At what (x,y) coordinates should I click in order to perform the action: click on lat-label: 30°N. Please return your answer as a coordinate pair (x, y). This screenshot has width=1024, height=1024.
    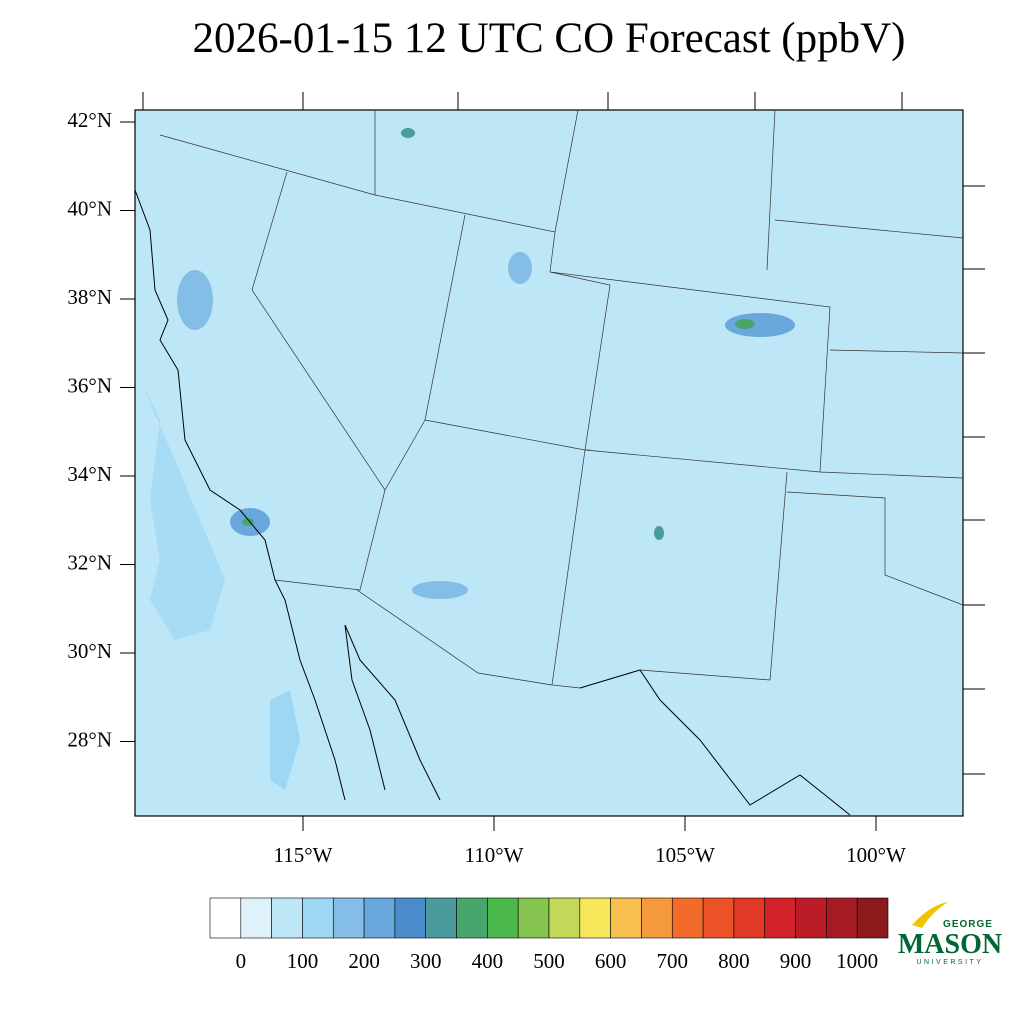
    Looking at the image, I should click on (89, 651).